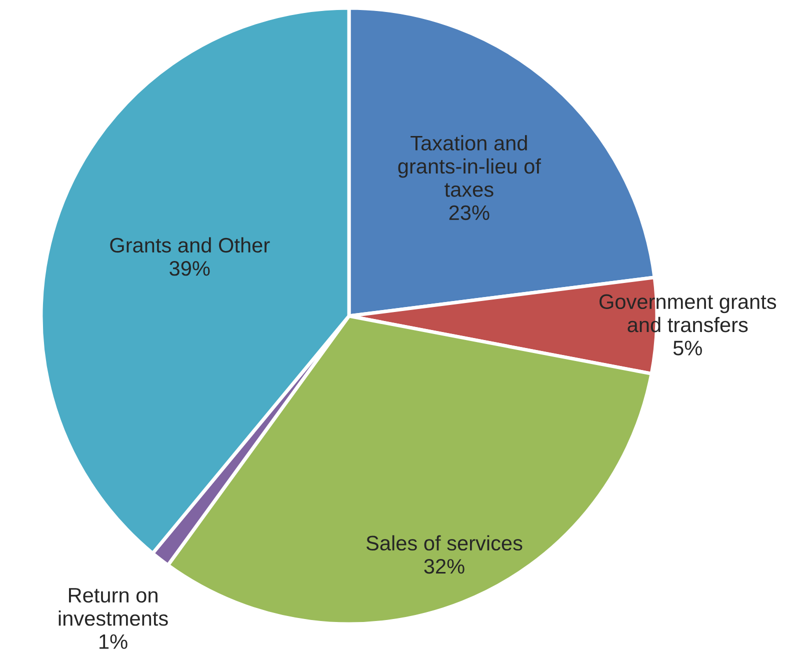 The width and height of the screenshot is (792, 671). Describe the element at coordinates (190, 245) in the screenshot. I see `slice-label: Grants and Other` at that location.